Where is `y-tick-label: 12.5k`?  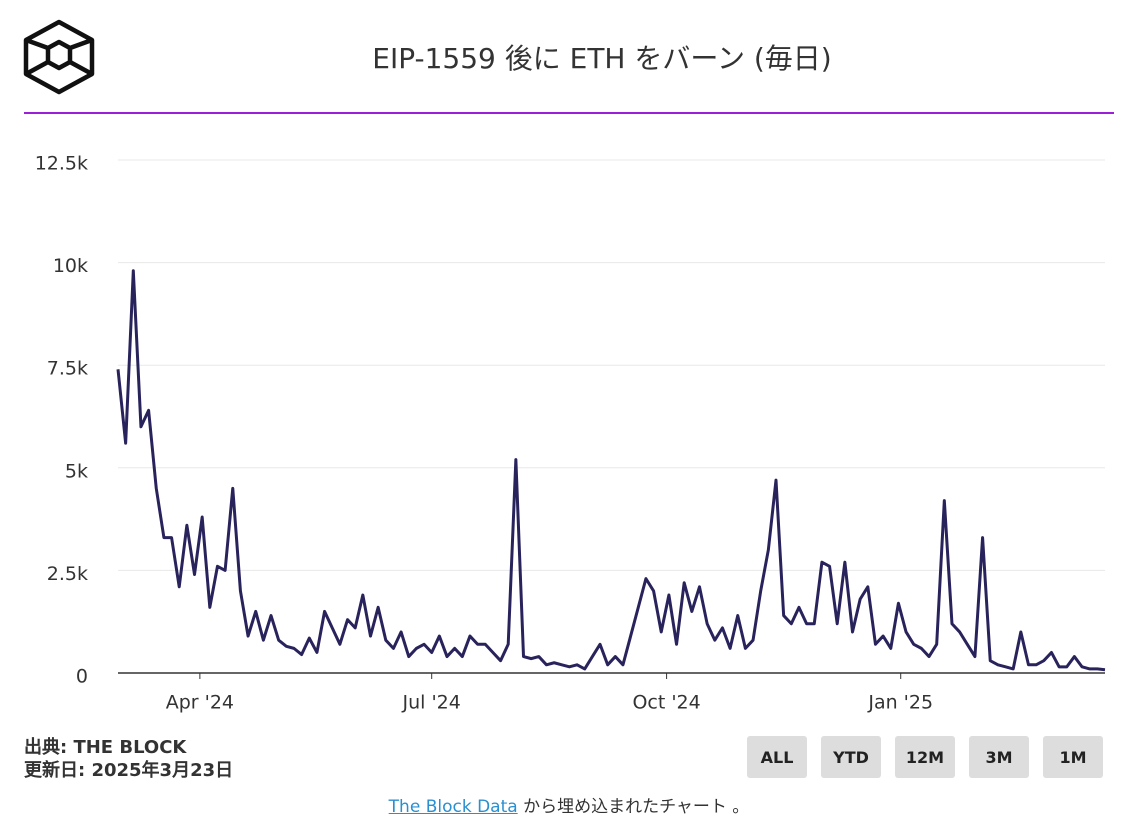
y-tick-label: 12.5k is located at coordinates (61, 164).